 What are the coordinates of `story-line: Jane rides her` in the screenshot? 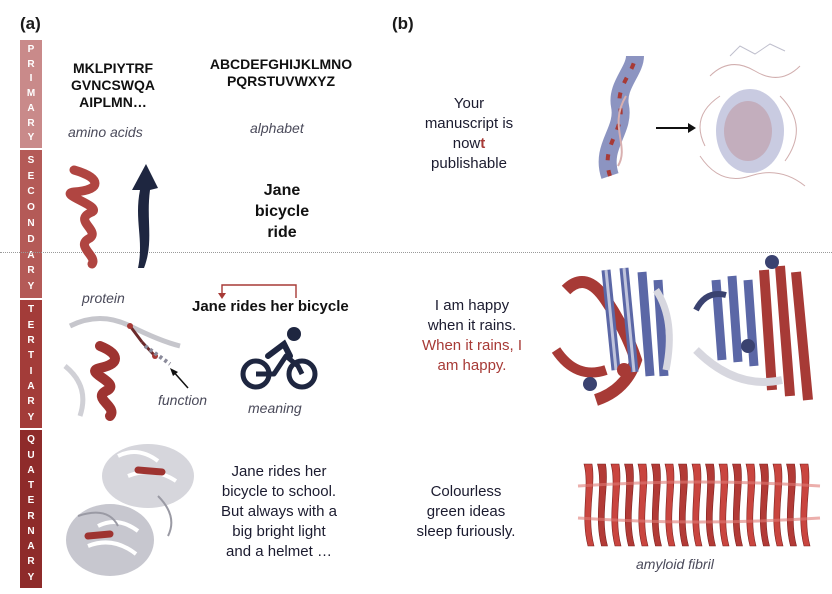 It's located at (279, 471).